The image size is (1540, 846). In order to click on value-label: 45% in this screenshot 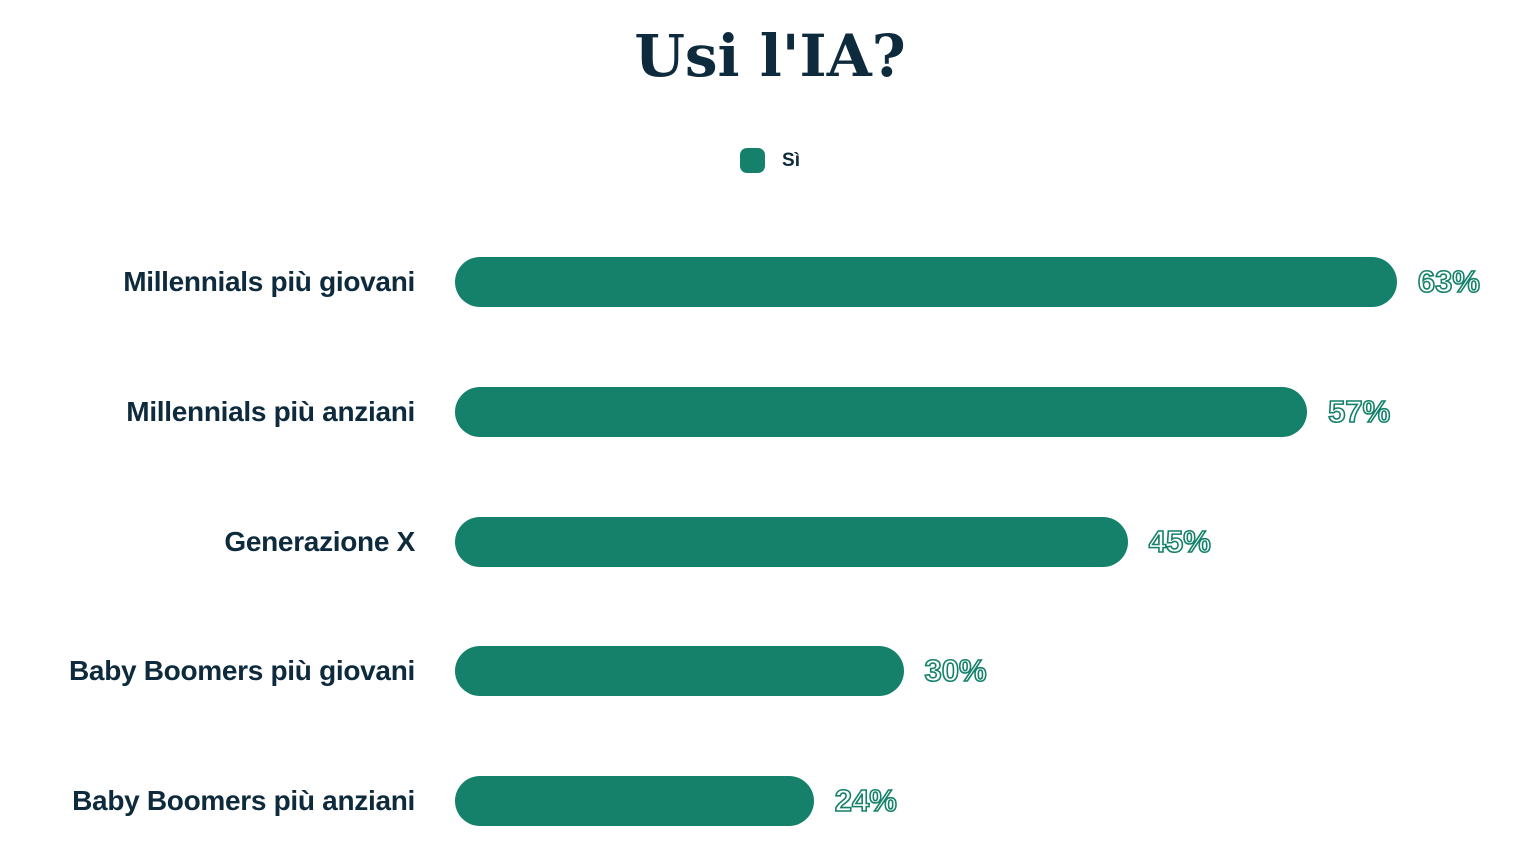, I will do `click(1180, 541)`.